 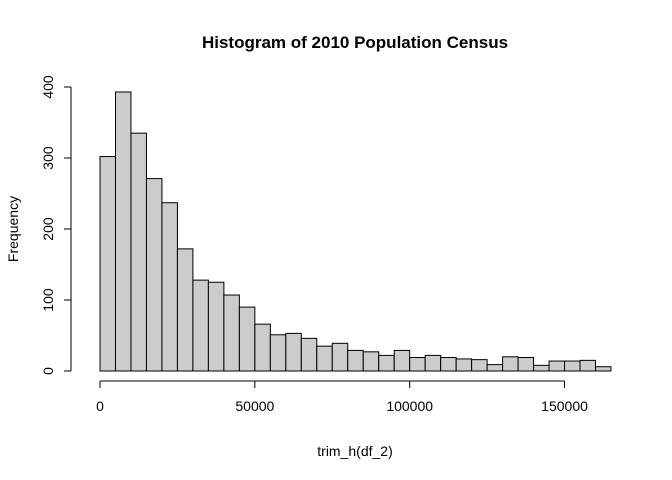 What do you see at coordinates (48, 300) in the screenshot?
I see `y-tick-label: 100` at bounding box center [48, 300].